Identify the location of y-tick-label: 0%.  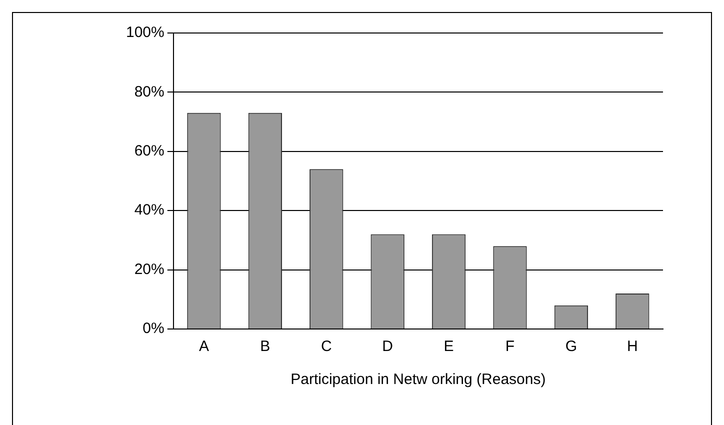
(153, 329).